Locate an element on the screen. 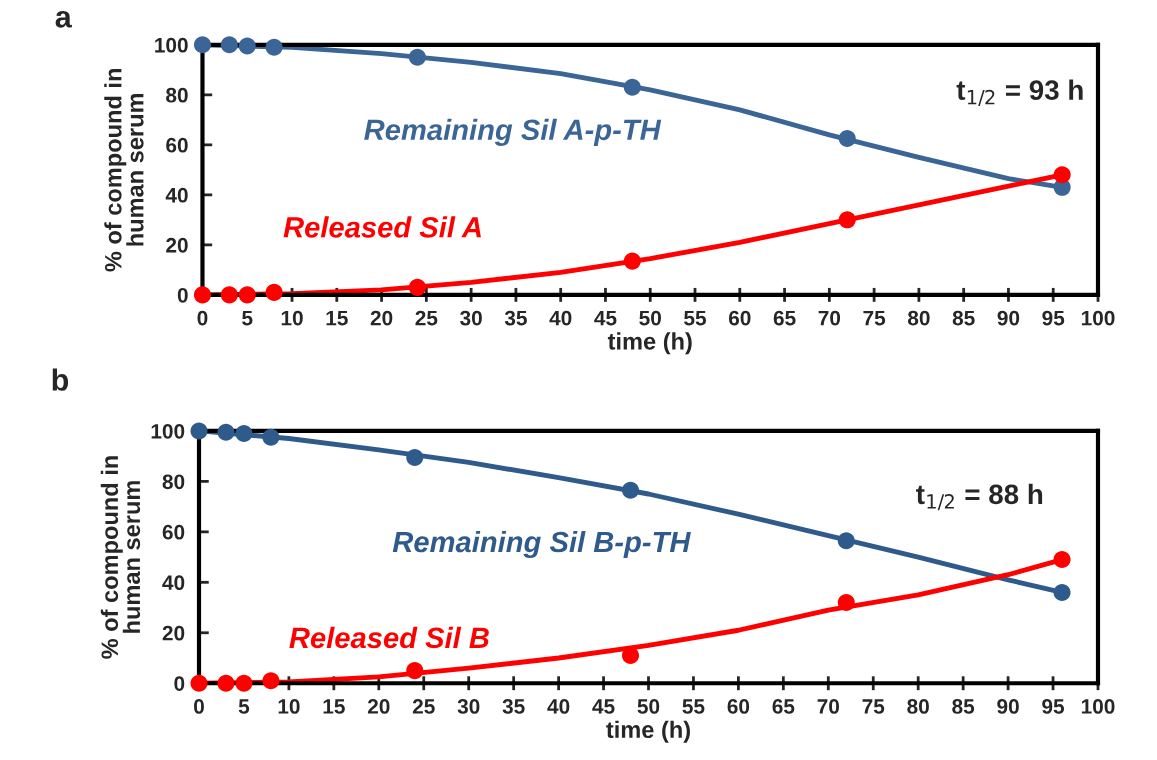  series-label: Released Sil A is located at coordinates (382, 227).